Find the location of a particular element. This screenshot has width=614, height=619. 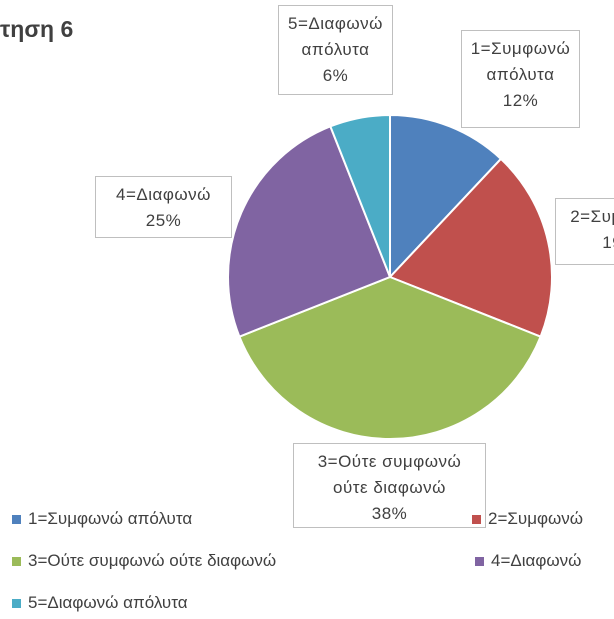

data-label: 3=Ούτε συμφωνώ ούτε διαφωνώ 38% is located at coordinates (389, 485).